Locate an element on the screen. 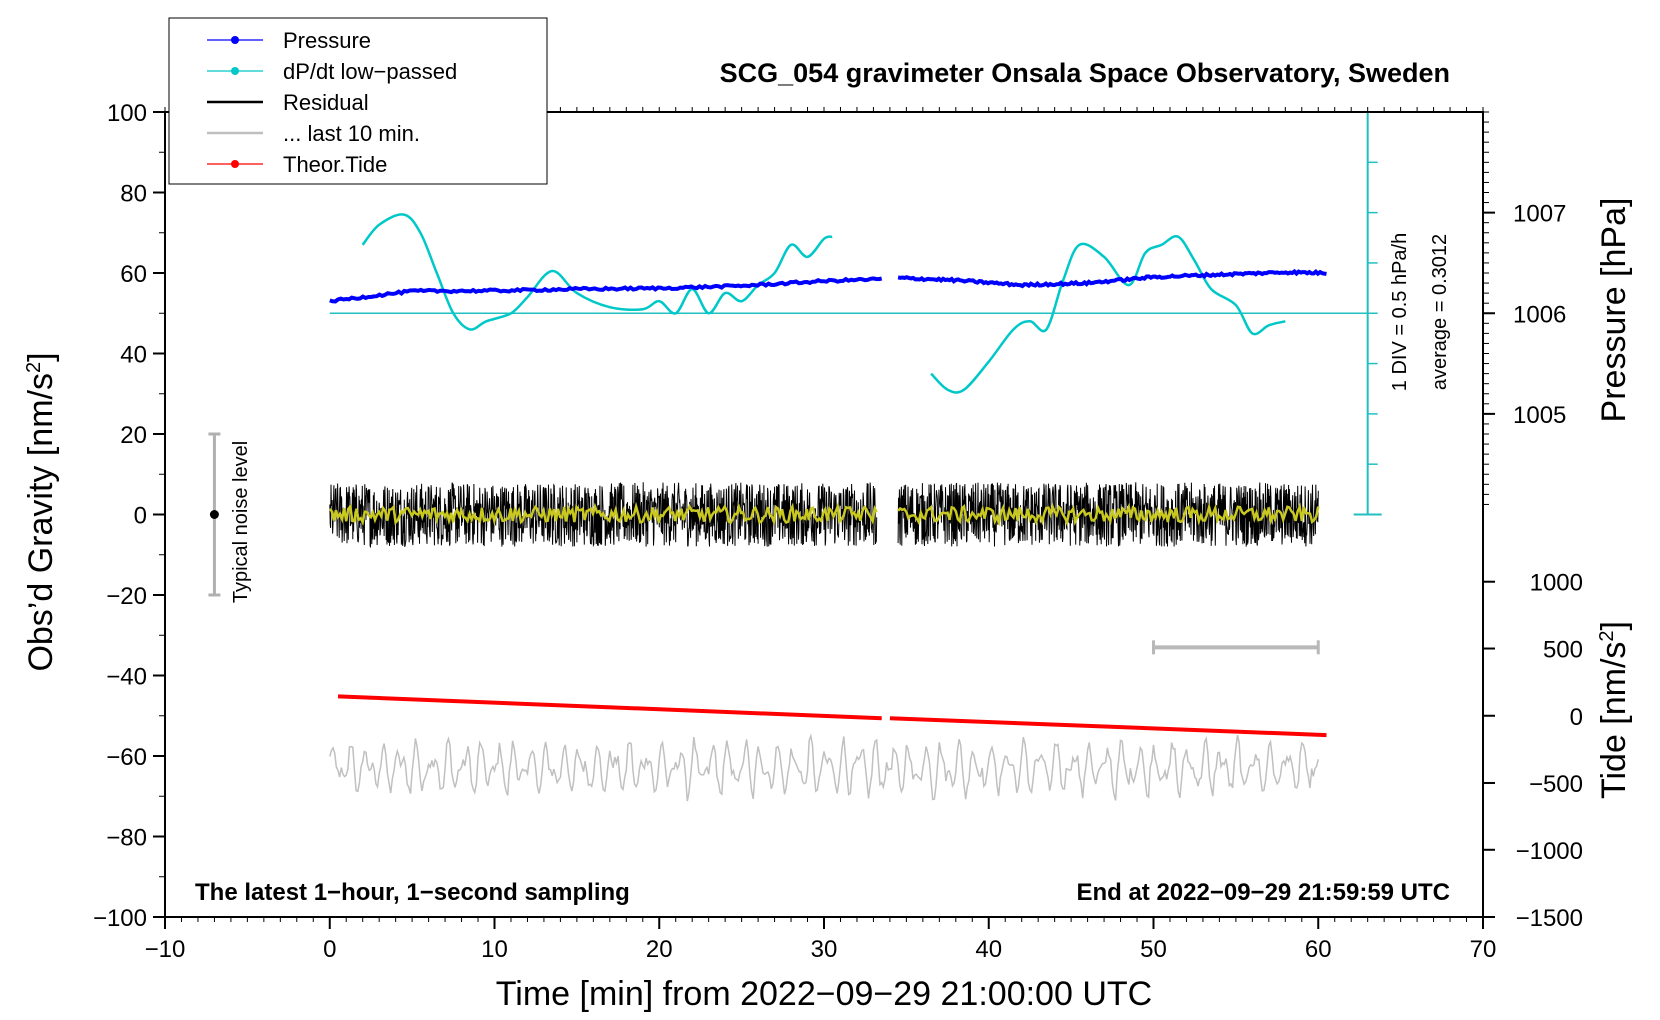  note-left: The latest 1−hour, 1−second sampling is located at coordinates (412, 892).